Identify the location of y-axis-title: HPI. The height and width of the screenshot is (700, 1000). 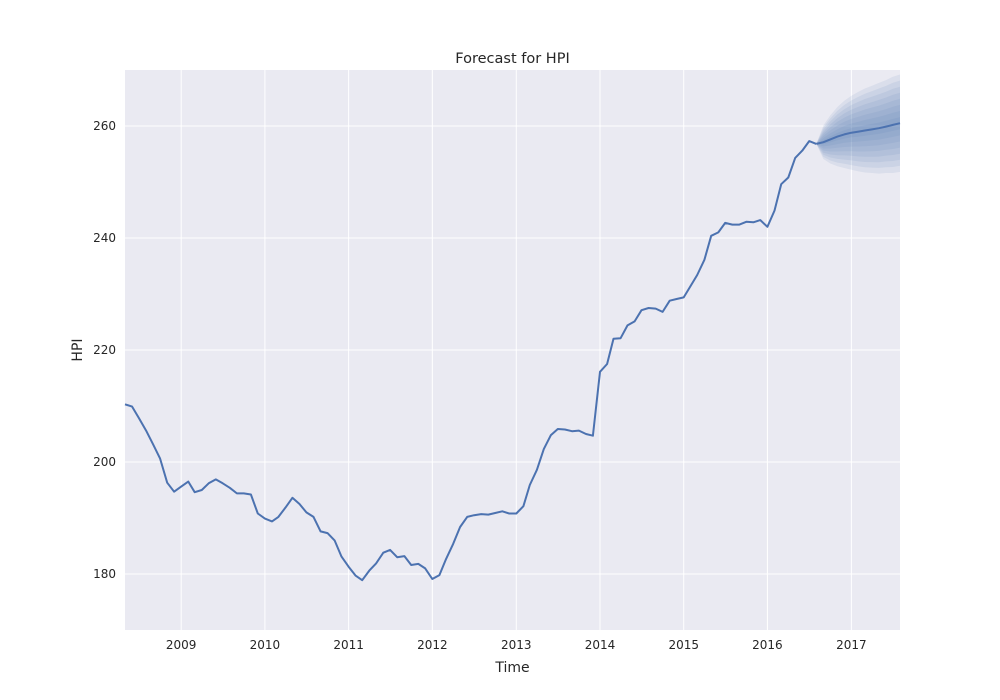
(78, 349).